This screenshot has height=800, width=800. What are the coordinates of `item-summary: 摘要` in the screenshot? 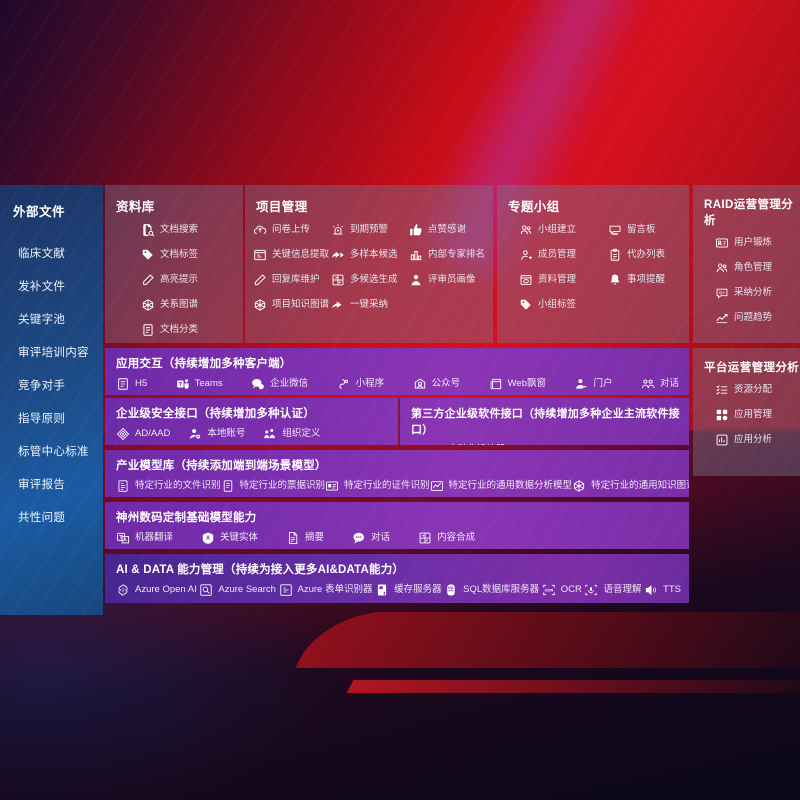 It's located at (305, 538).